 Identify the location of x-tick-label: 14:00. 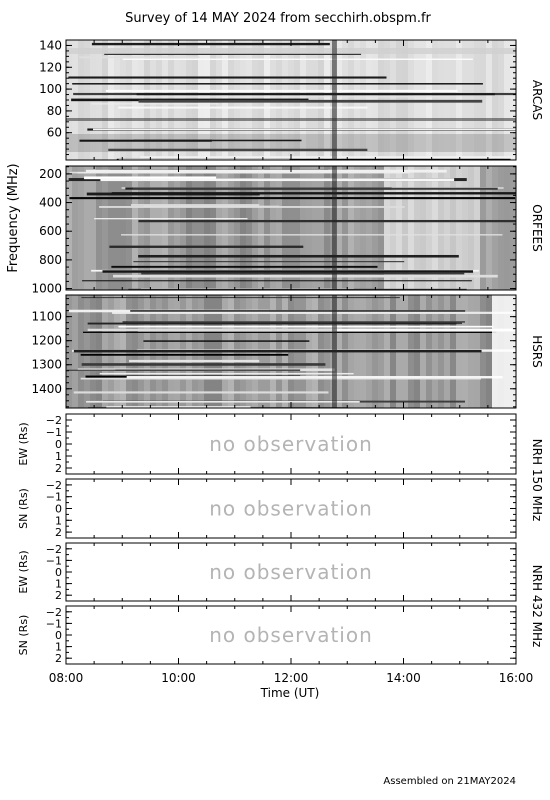
(403, 678).